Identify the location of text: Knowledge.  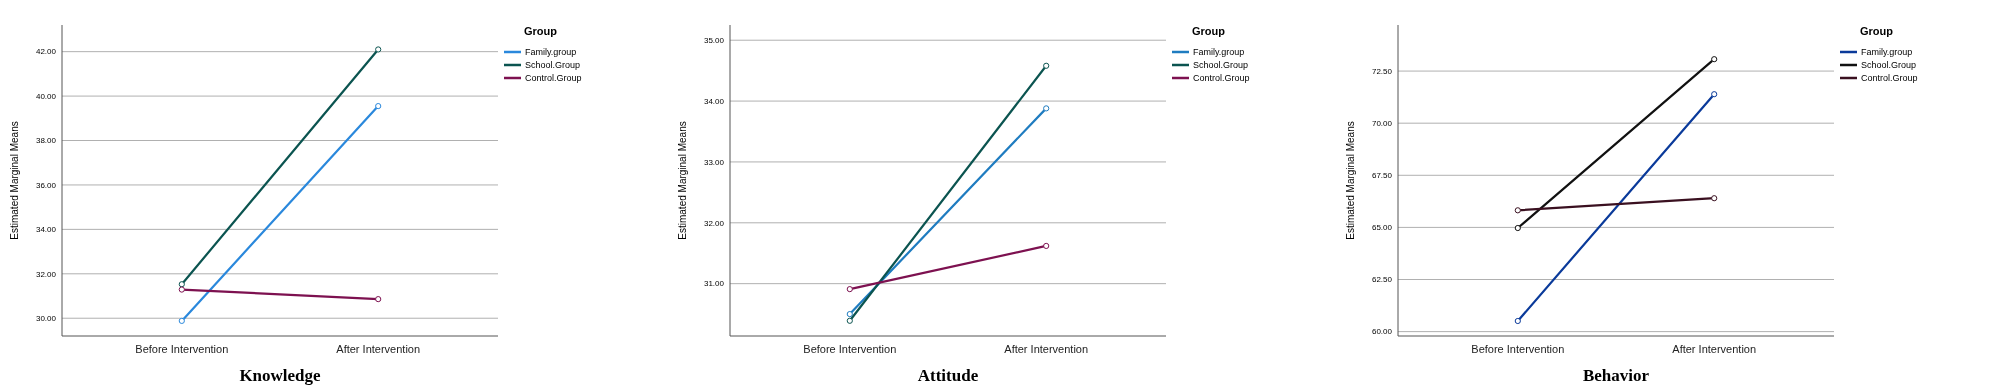
(280, 375).